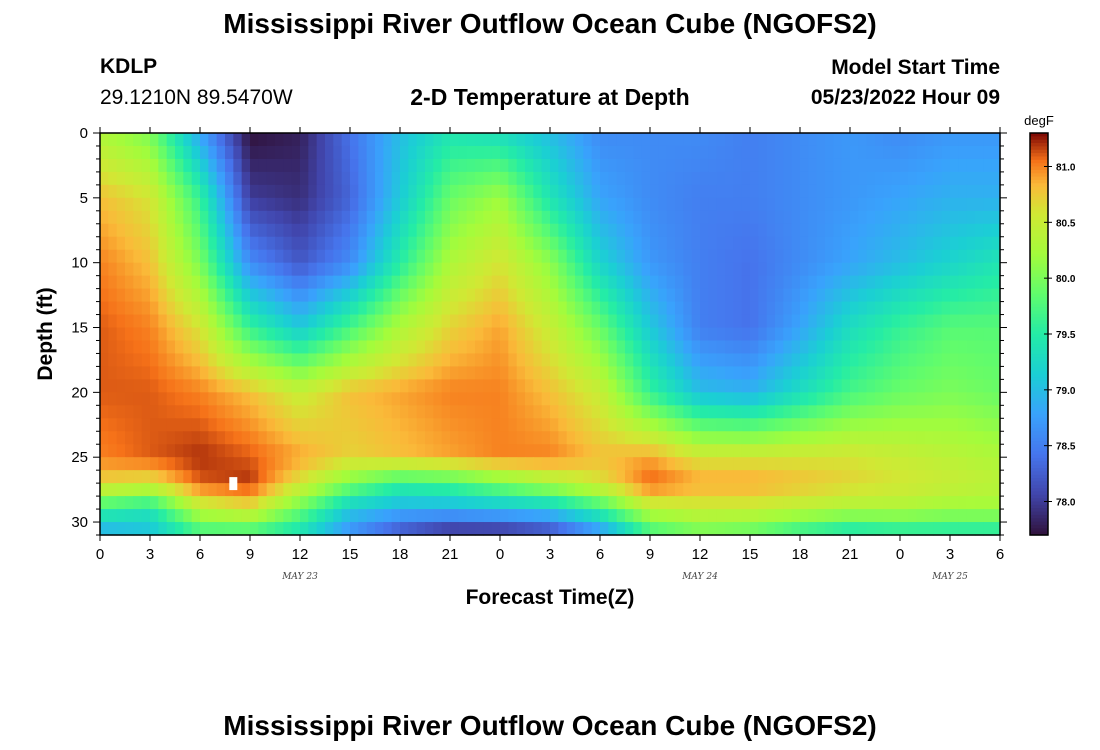  I want to click on x-tick-label: 9, so click(650, 554).